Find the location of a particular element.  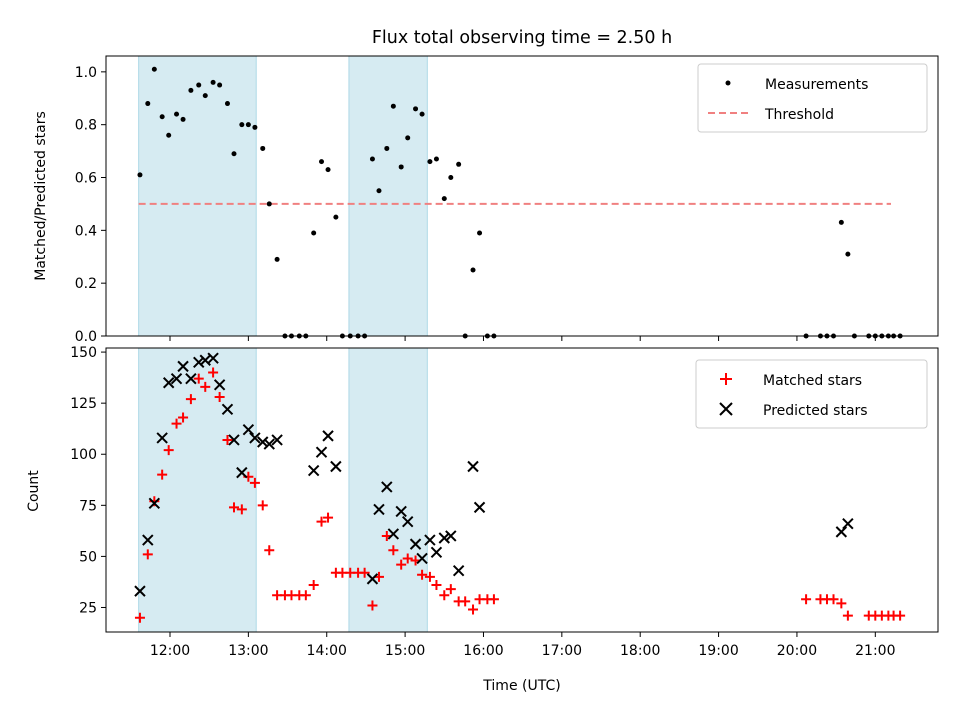

x-tick-label: 12:00 is located at coordinates (170, 651).